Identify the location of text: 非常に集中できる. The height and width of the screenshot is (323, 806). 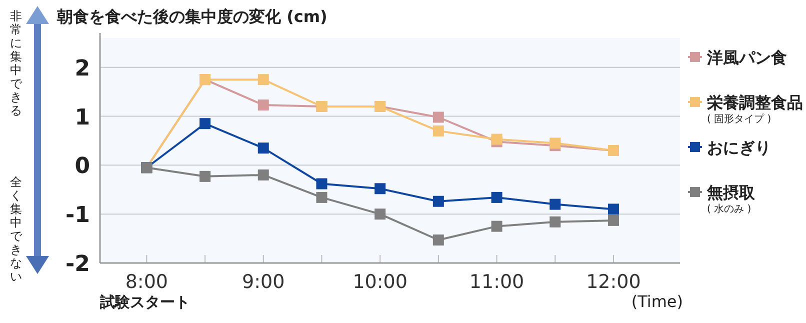
(16, 63).